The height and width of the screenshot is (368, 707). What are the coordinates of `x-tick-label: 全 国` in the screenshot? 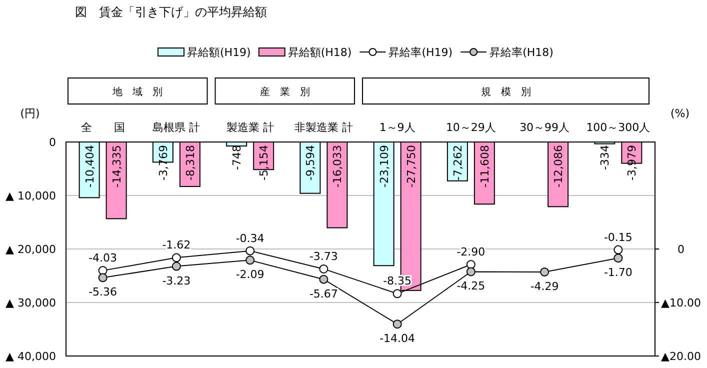 It's located at (102, 127).